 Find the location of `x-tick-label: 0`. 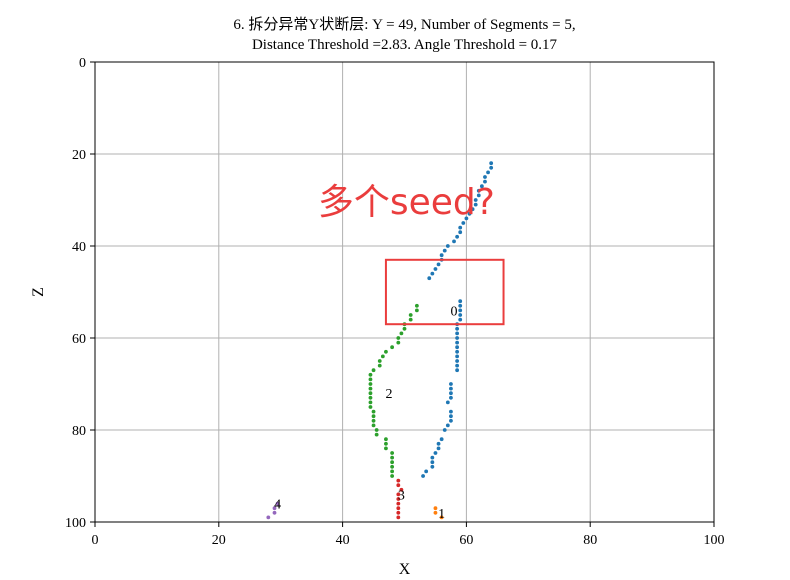

x-tick-label: 0 is located at coordinates (95, 540).